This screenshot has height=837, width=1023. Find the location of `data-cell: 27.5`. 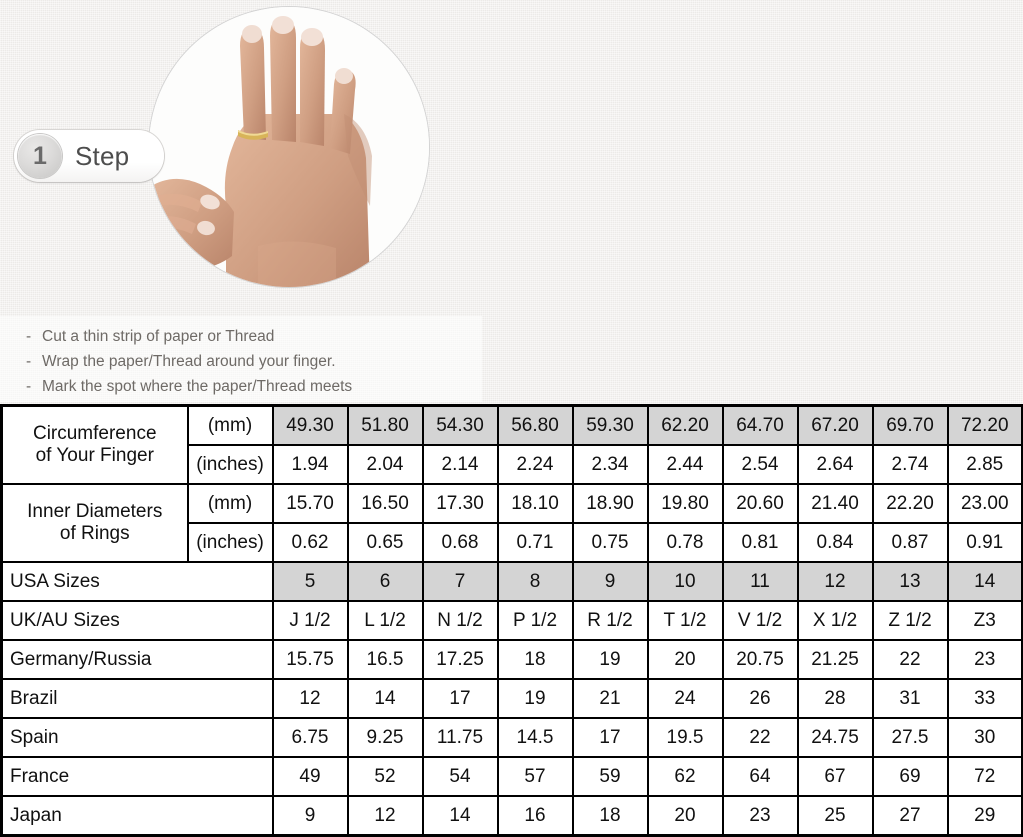

data-cell: 27.5 is located at coordinates (910, 737).